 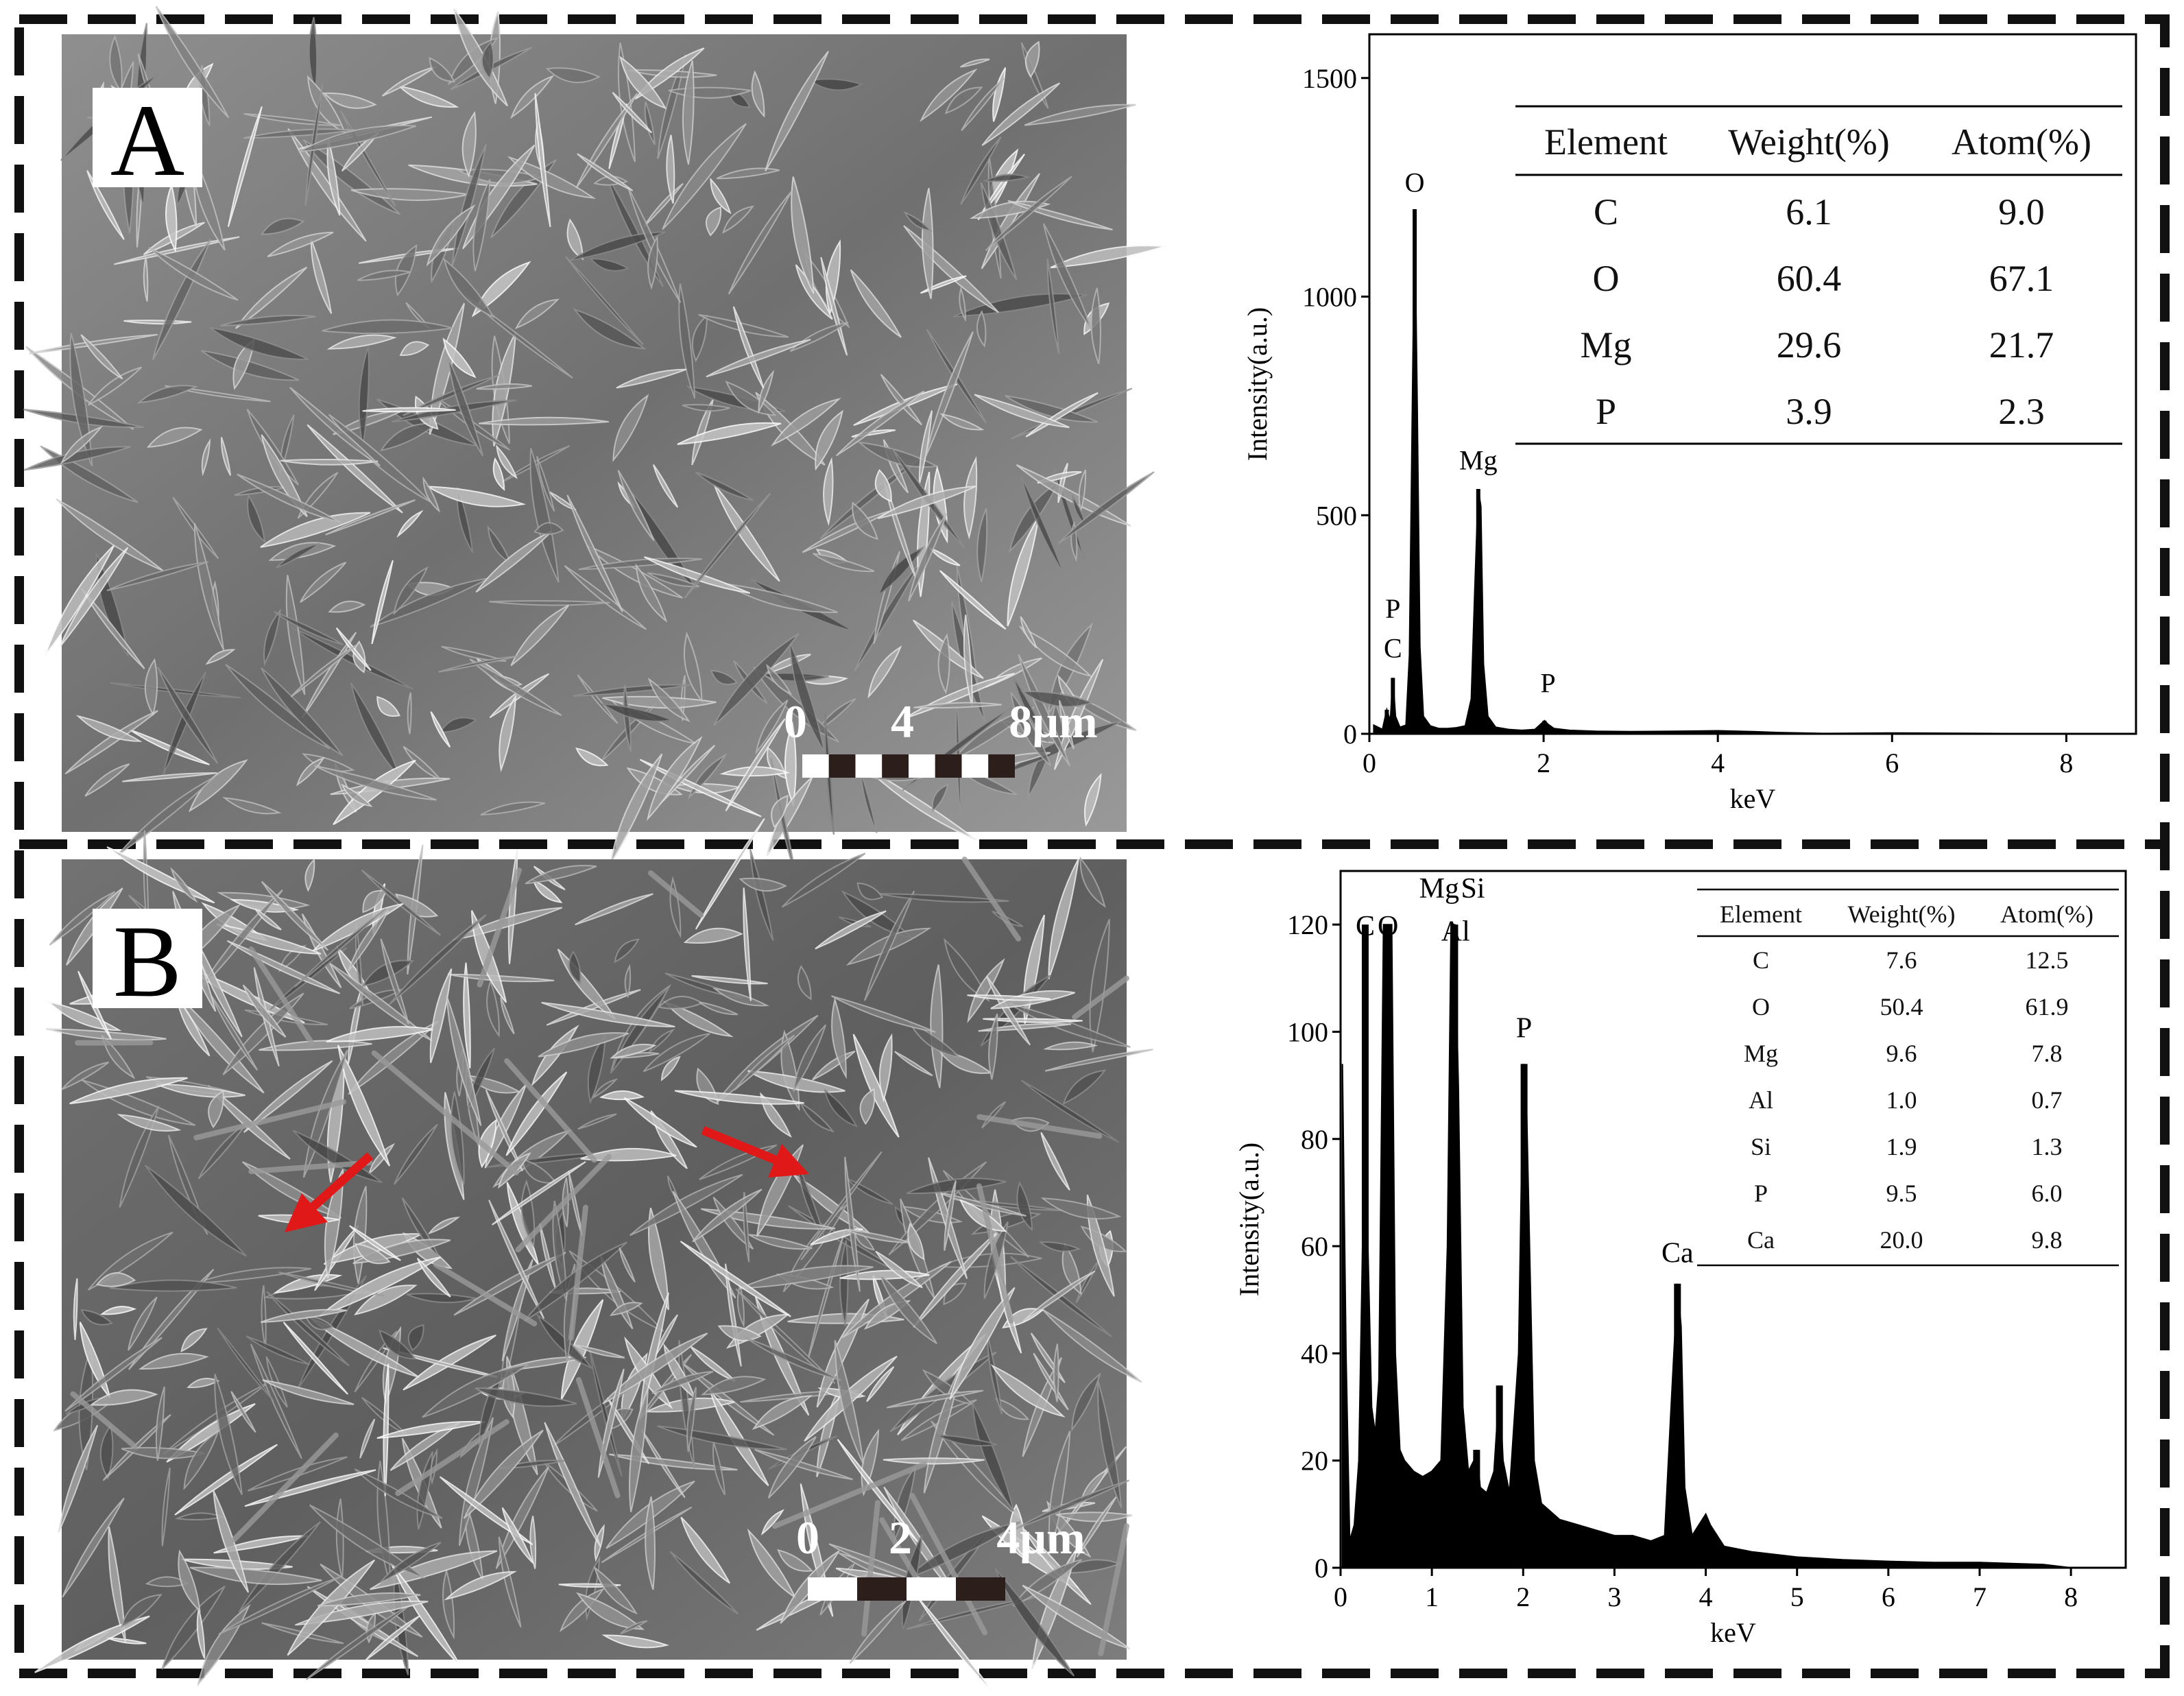 I want to click on table-cell: 60.4, so click(x=1809, y=278).